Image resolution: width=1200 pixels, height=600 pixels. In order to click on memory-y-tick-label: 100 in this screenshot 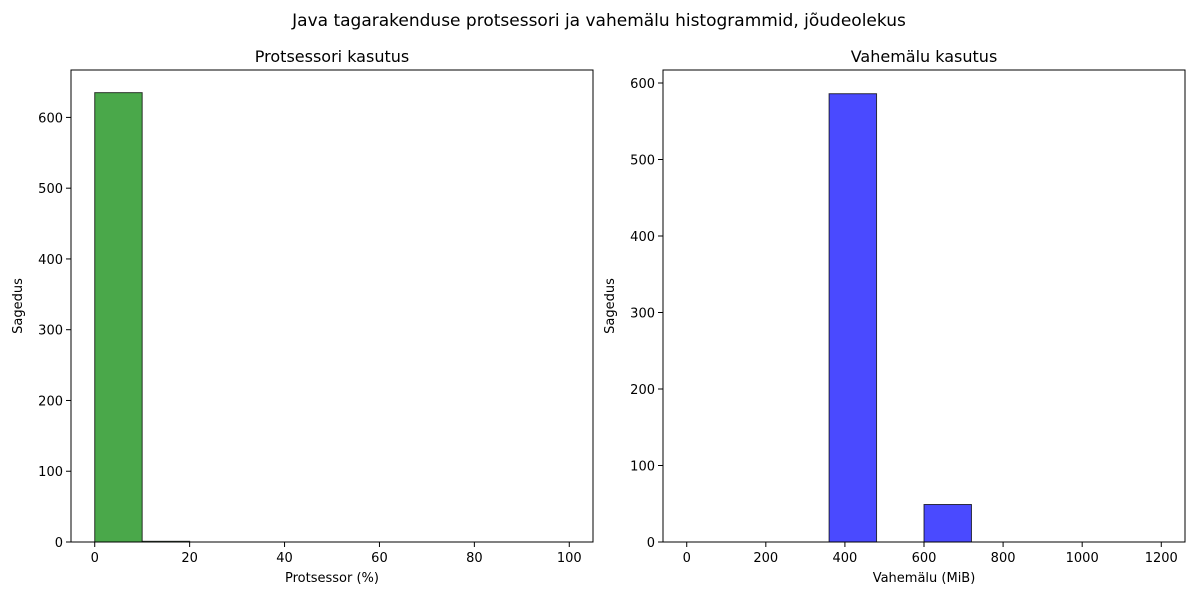, I will do `click(642, 467)`.